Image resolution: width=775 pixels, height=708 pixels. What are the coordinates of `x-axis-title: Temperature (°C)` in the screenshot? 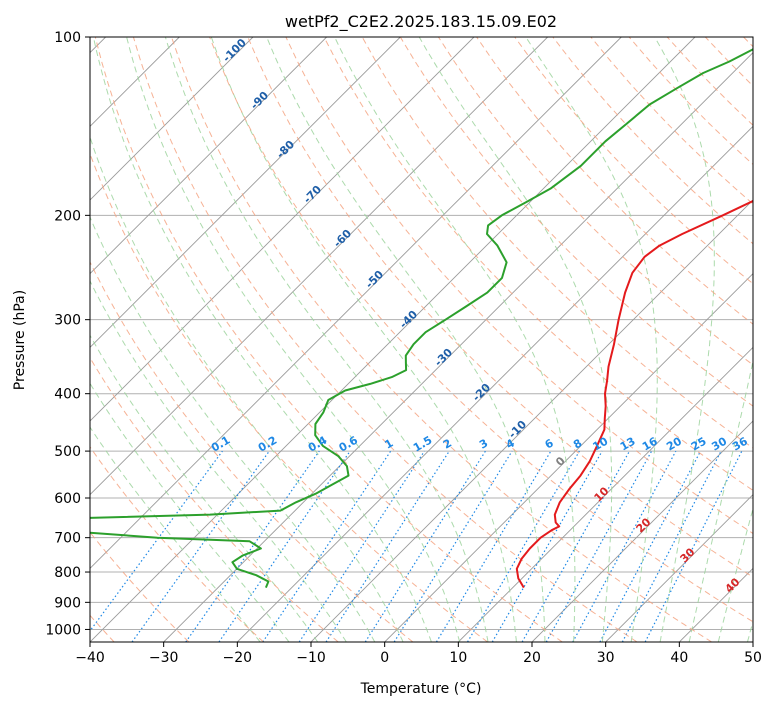 It's located at (421, 689).